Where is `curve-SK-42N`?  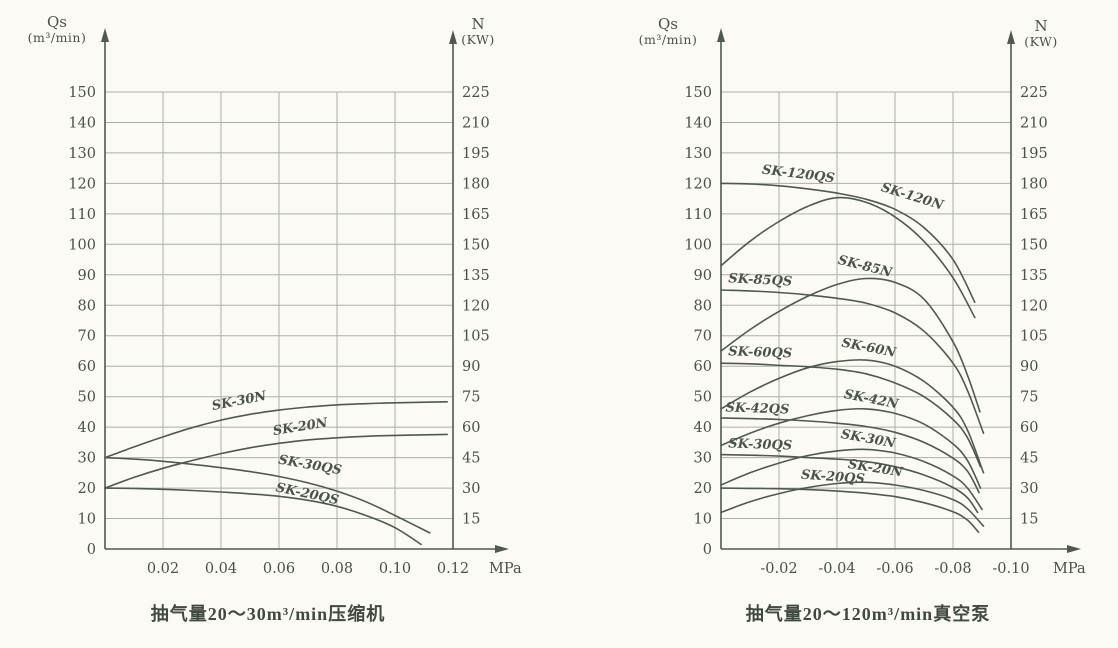 curve-SK-42N is located at coordinates (851, 448).